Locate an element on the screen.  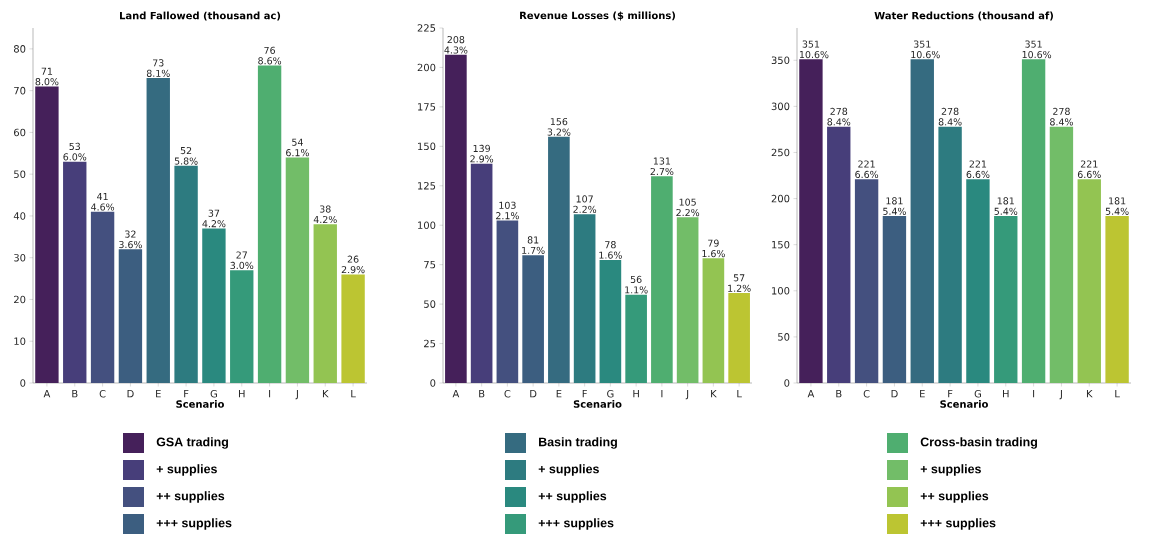
data-label: 139 2.9% is located at coordinates (482, 153).